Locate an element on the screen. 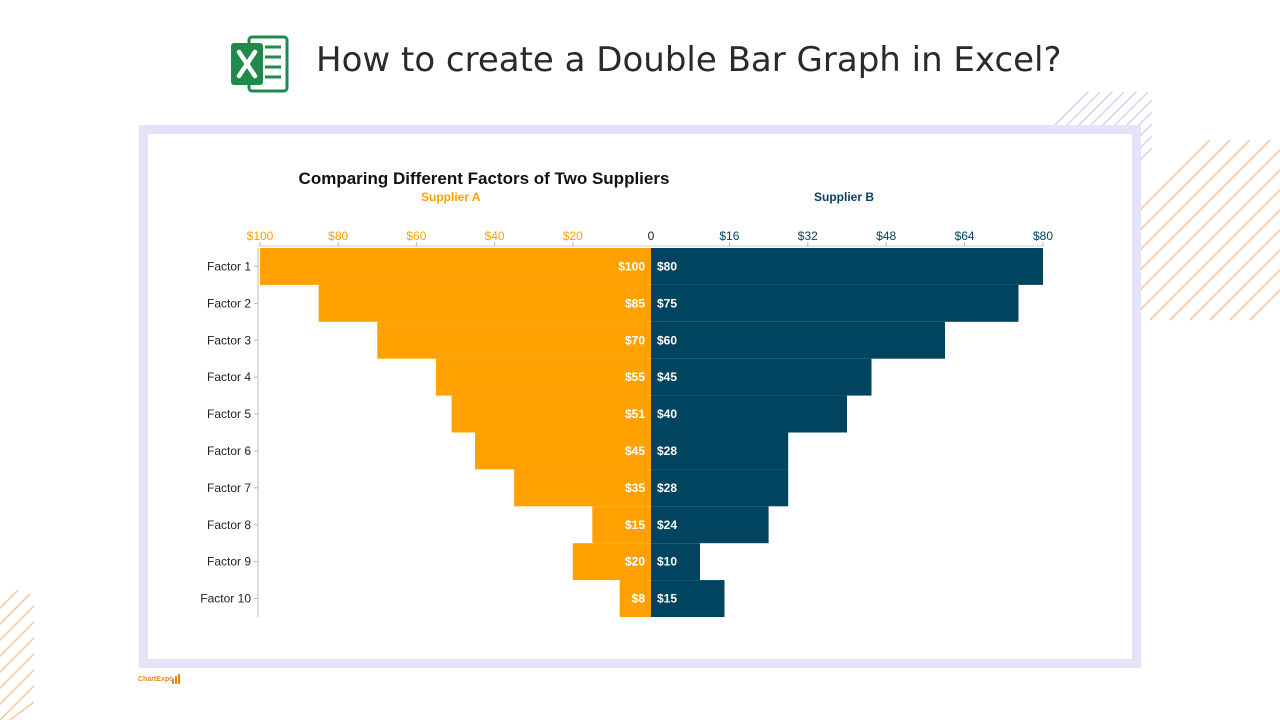  hatch-decoration-right is located at coordinates (1210, 230).